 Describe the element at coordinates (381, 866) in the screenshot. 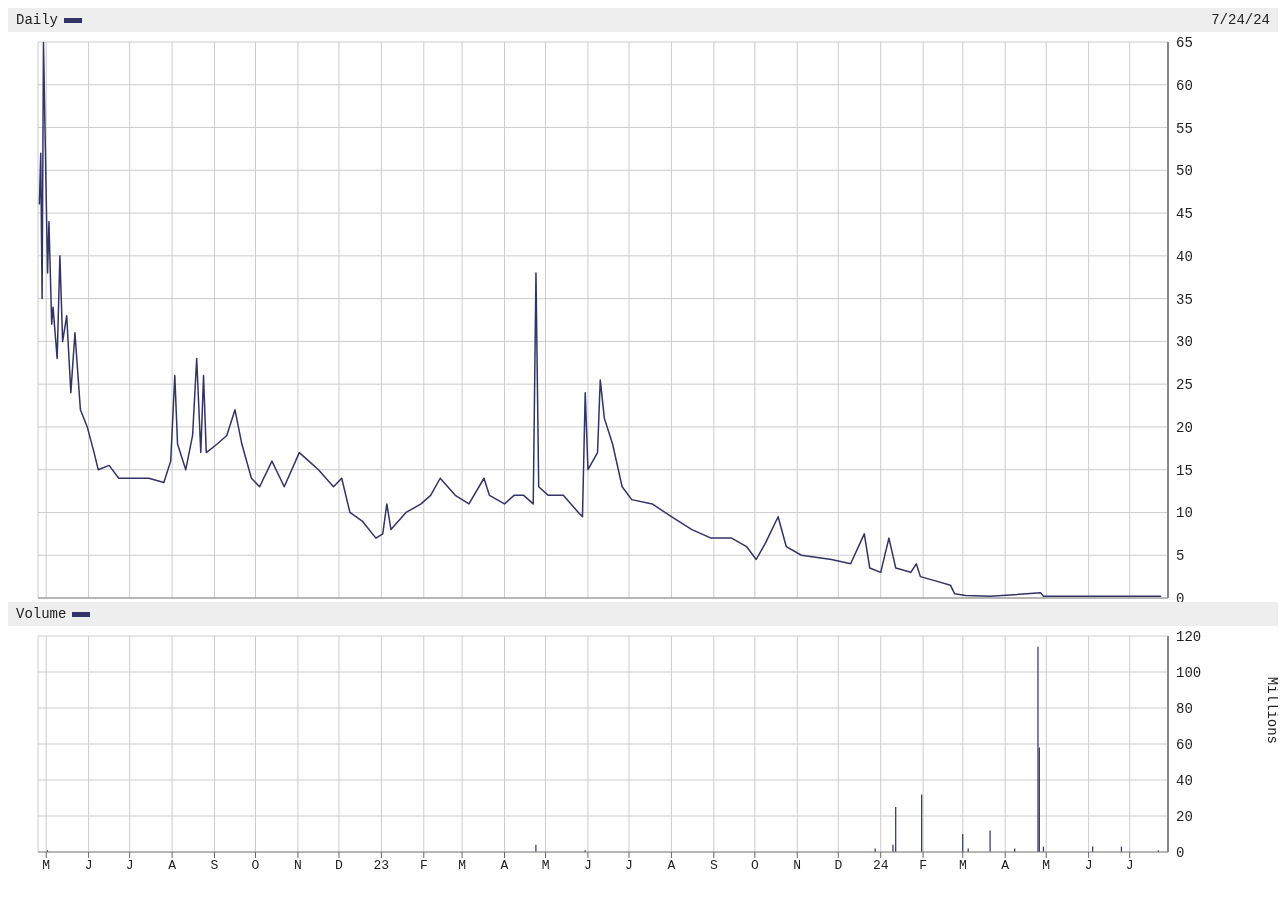

I see `x-tick-label: 23` at that location.